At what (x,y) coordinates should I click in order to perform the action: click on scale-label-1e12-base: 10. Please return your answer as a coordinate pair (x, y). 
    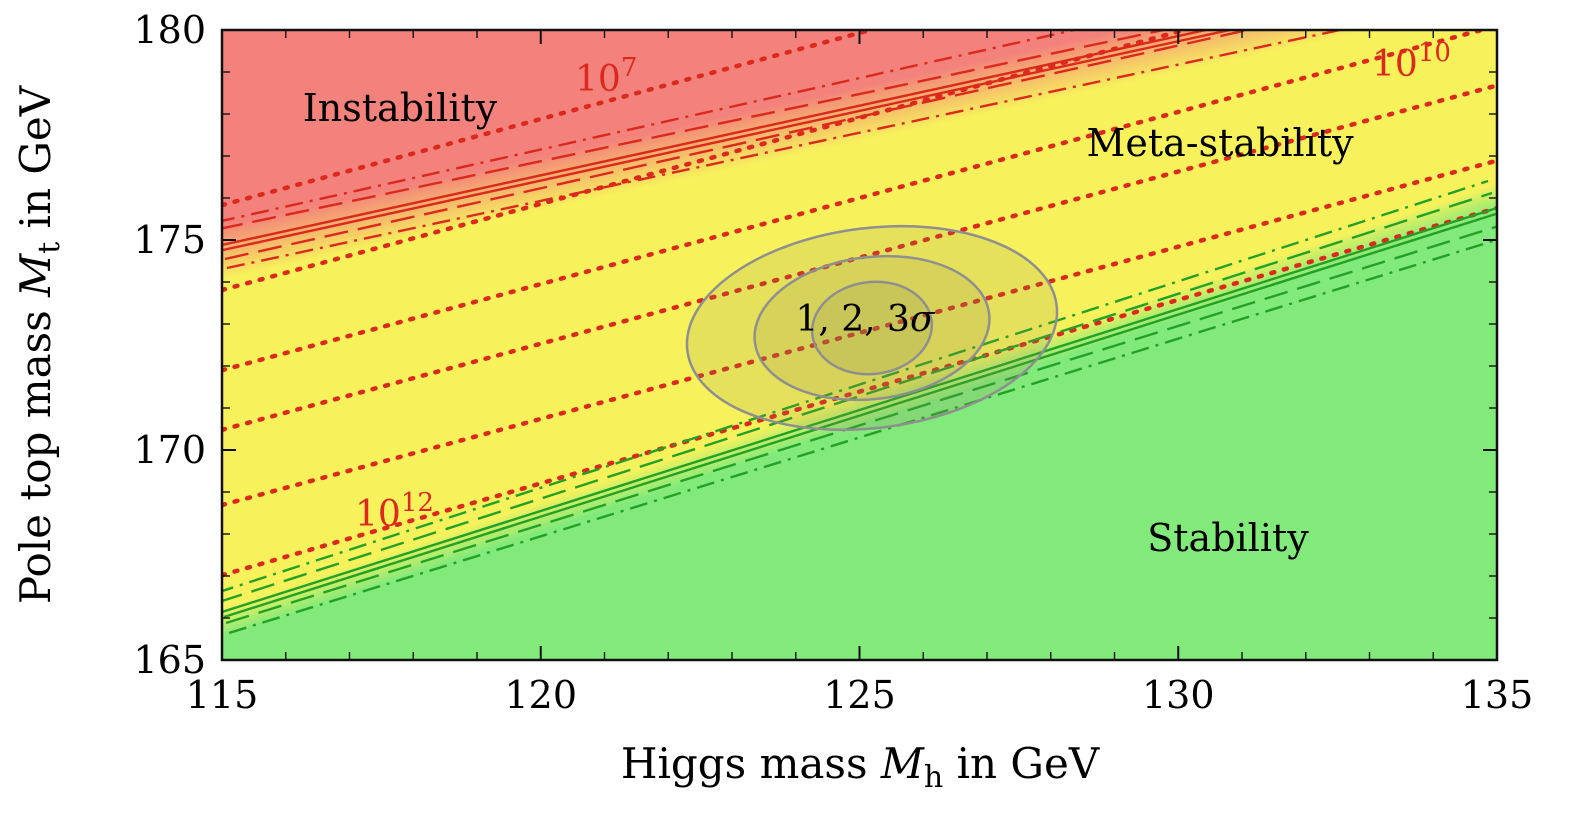
    Looking at the image, I should click on (378, 514).